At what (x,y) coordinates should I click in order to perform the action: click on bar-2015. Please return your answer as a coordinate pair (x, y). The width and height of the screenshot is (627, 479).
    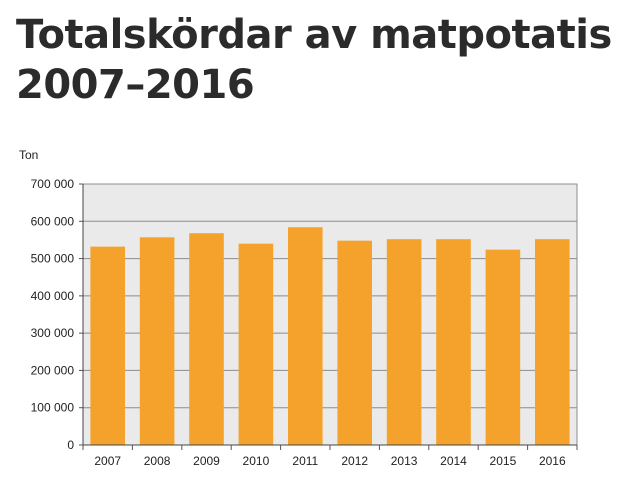
    Looking at the image, I should click on (503, 347).